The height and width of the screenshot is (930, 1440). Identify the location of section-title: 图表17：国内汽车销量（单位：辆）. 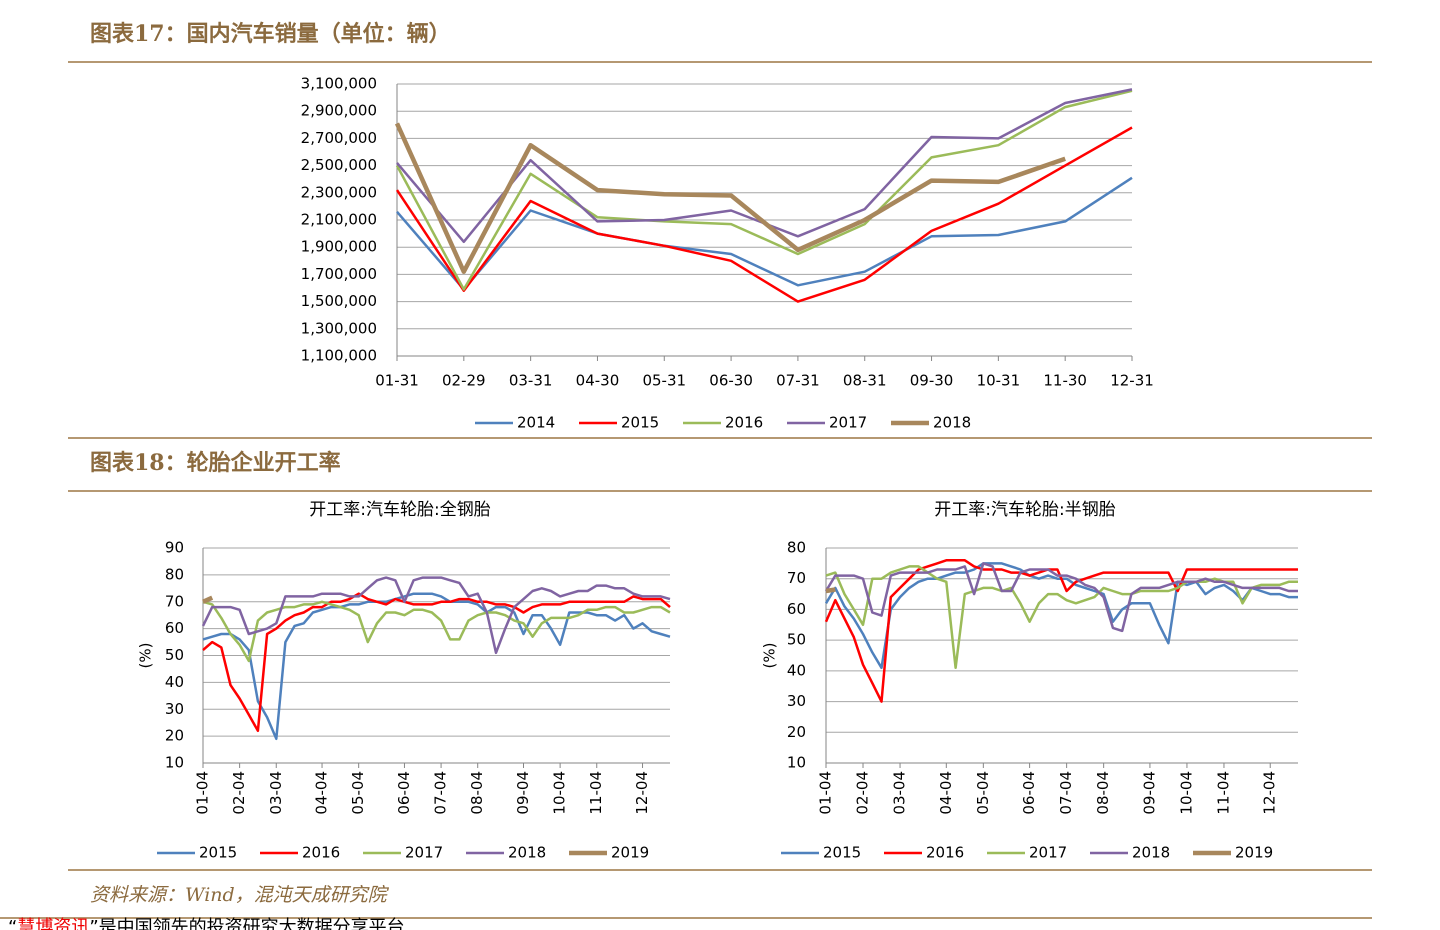
(270, 34).